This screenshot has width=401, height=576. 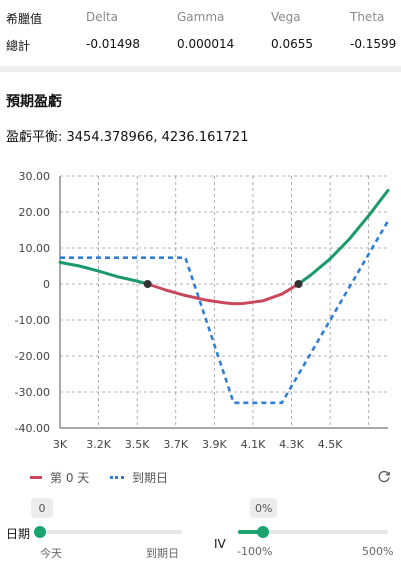 What do you see at coordinates (292, 44) in the screenshot?
I see `greeks-value-vega: 0.0655` at bounding box center [292, 44].